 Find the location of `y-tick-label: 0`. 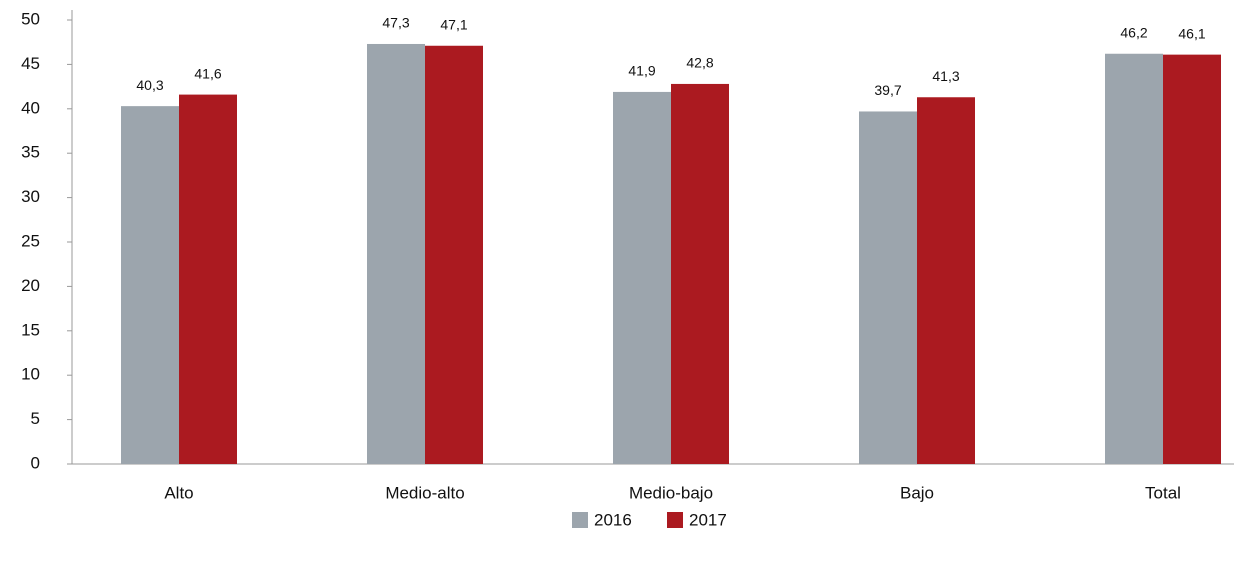

y-tick-label: 0 is located at coordinates (35, 462).